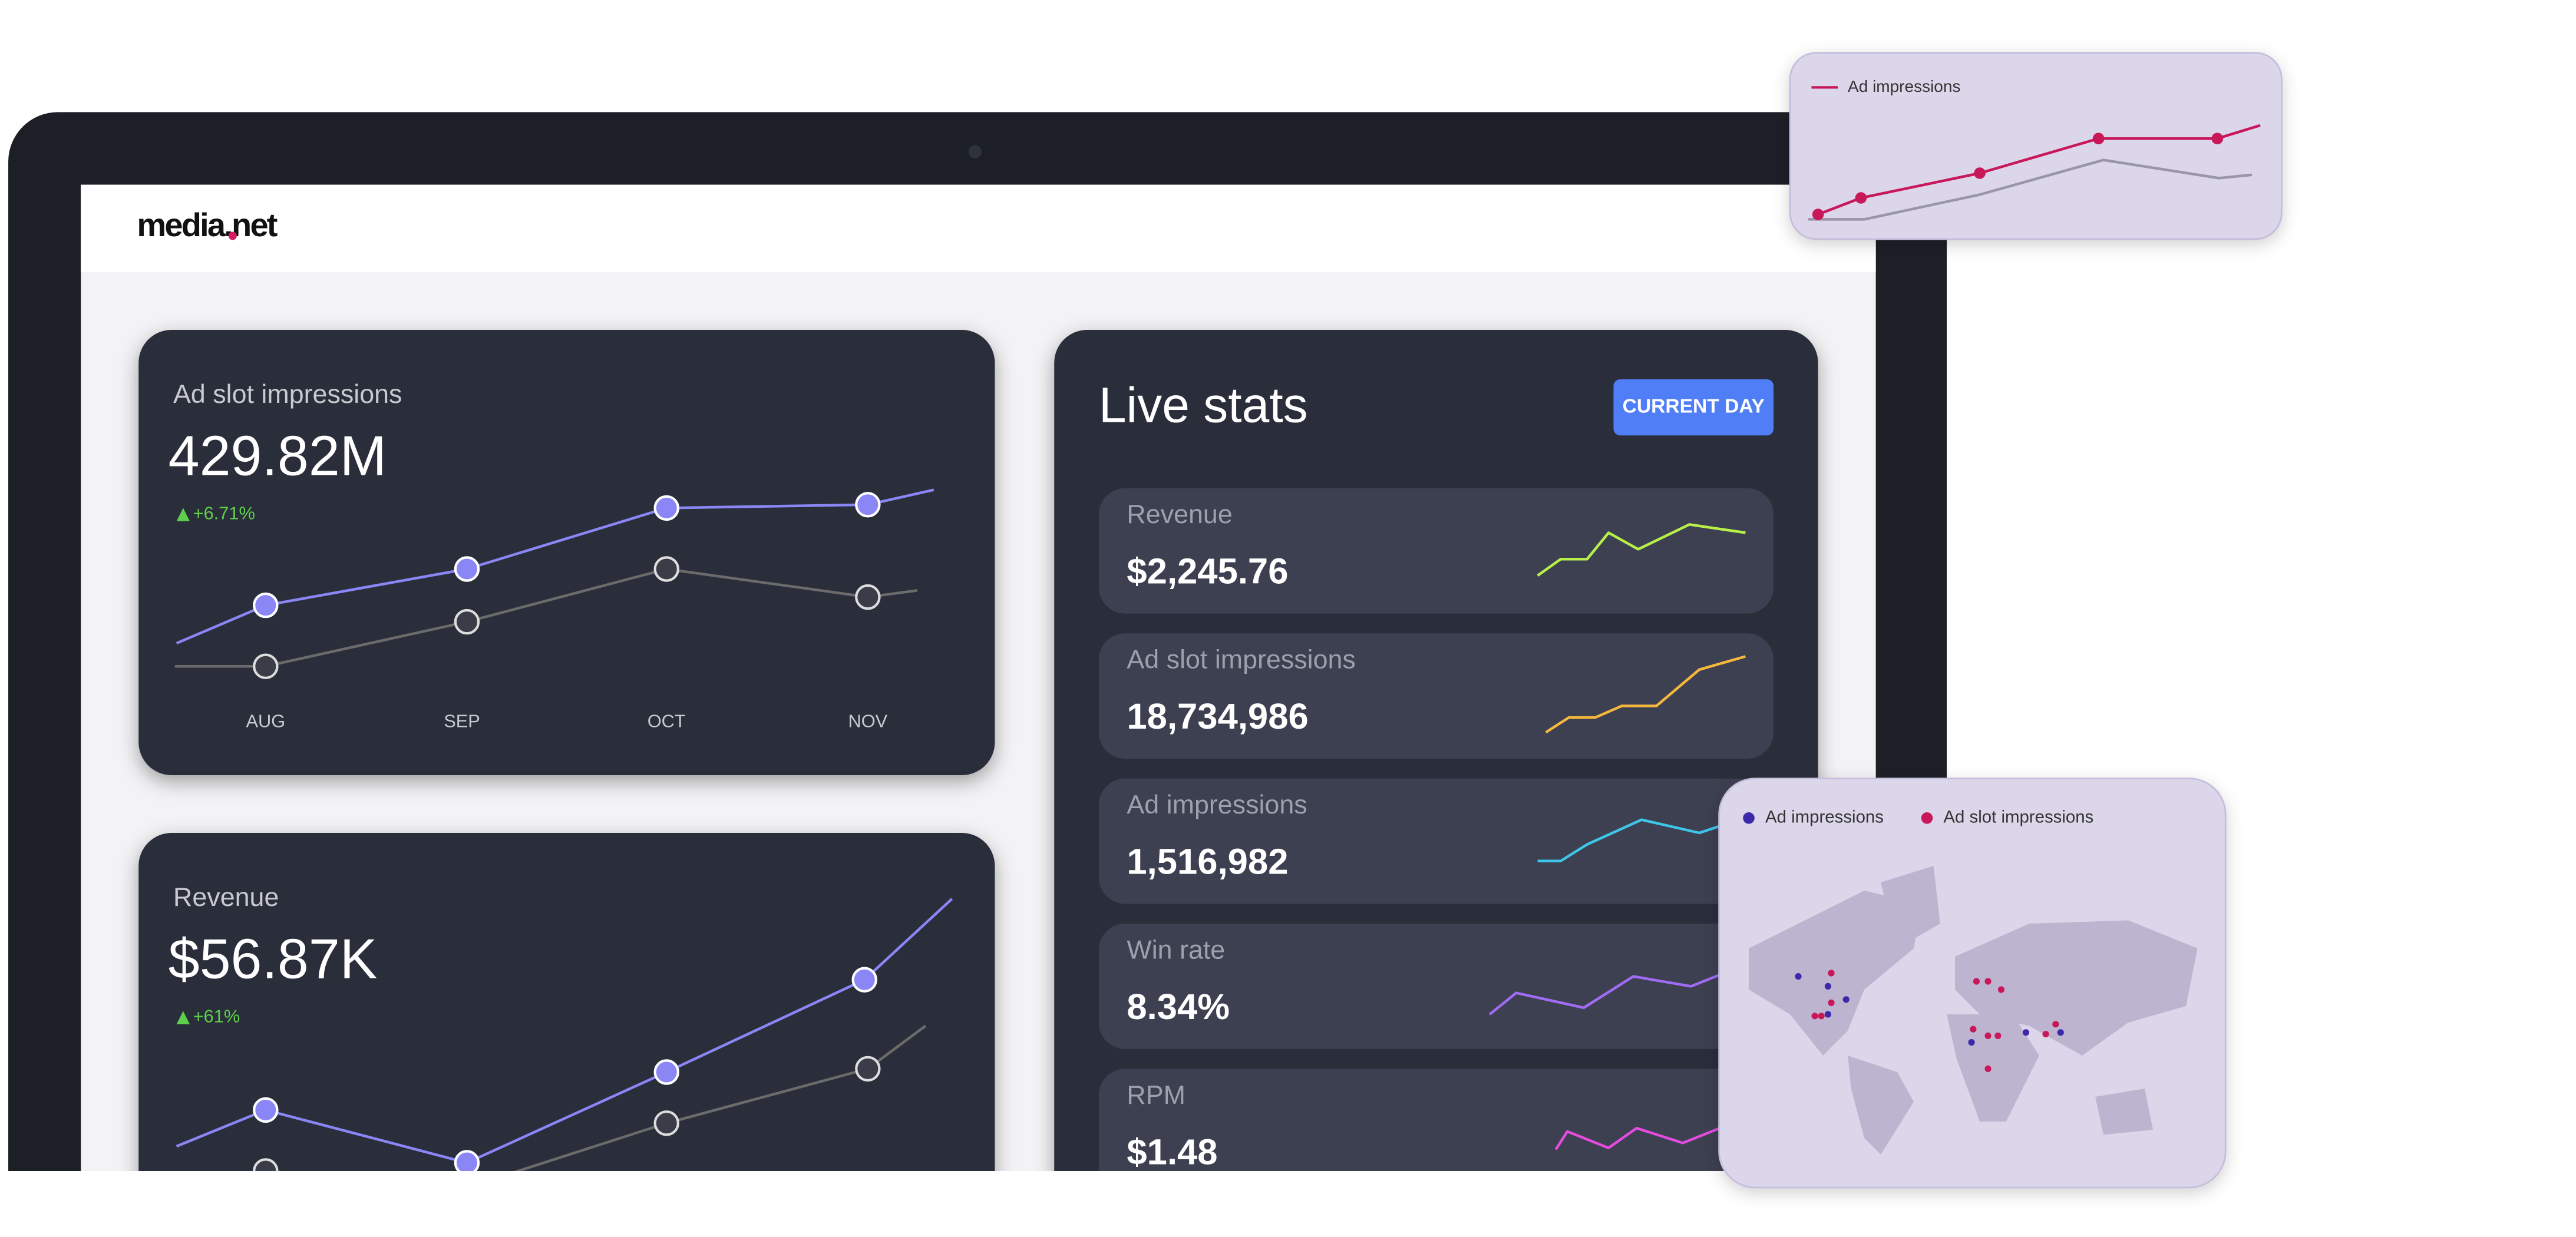 The image size is (2576, 1237). What do you see at coordinates (224, 513) in the screenshot?
I see `card-change: +6.71%` at bounding box center [224, 513].